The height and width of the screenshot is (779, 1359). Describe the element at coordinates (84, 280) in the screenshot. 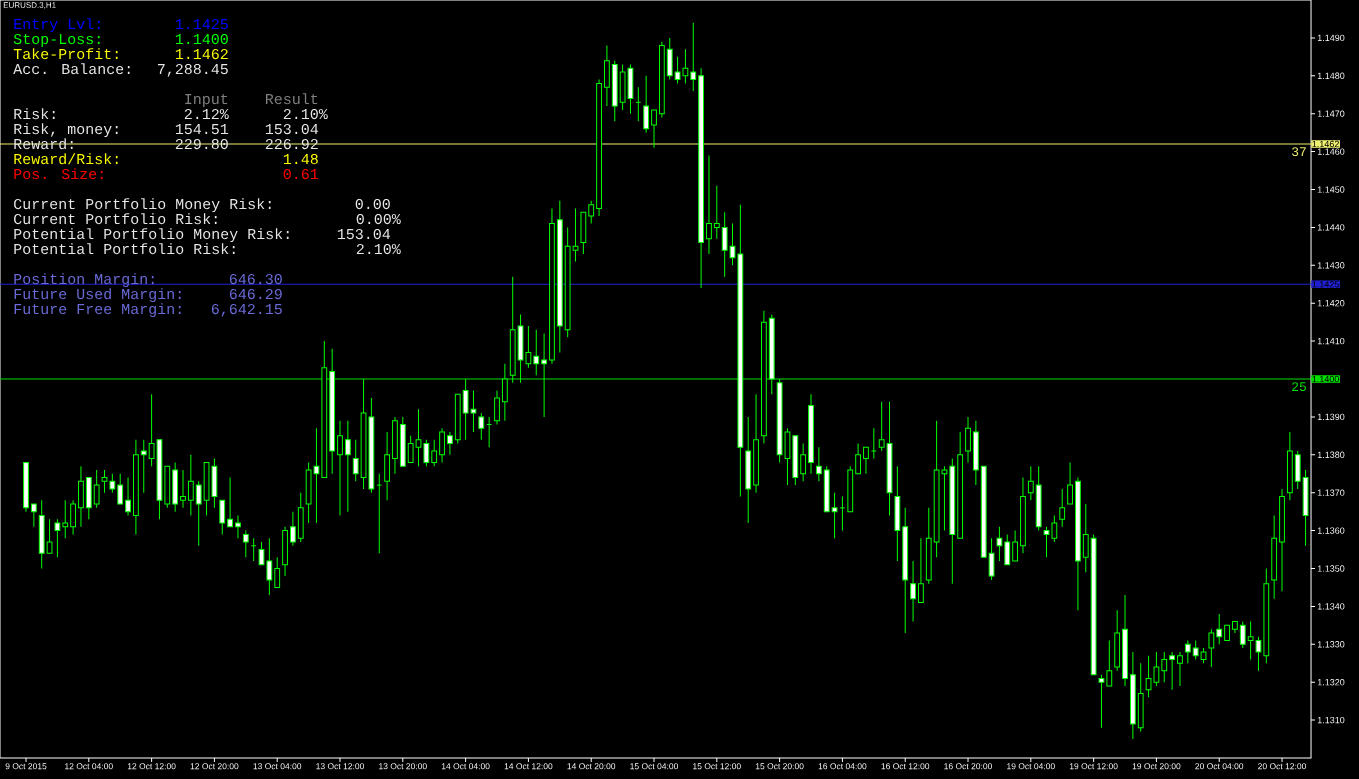

I see `annotation: Position Margin:` at that location.